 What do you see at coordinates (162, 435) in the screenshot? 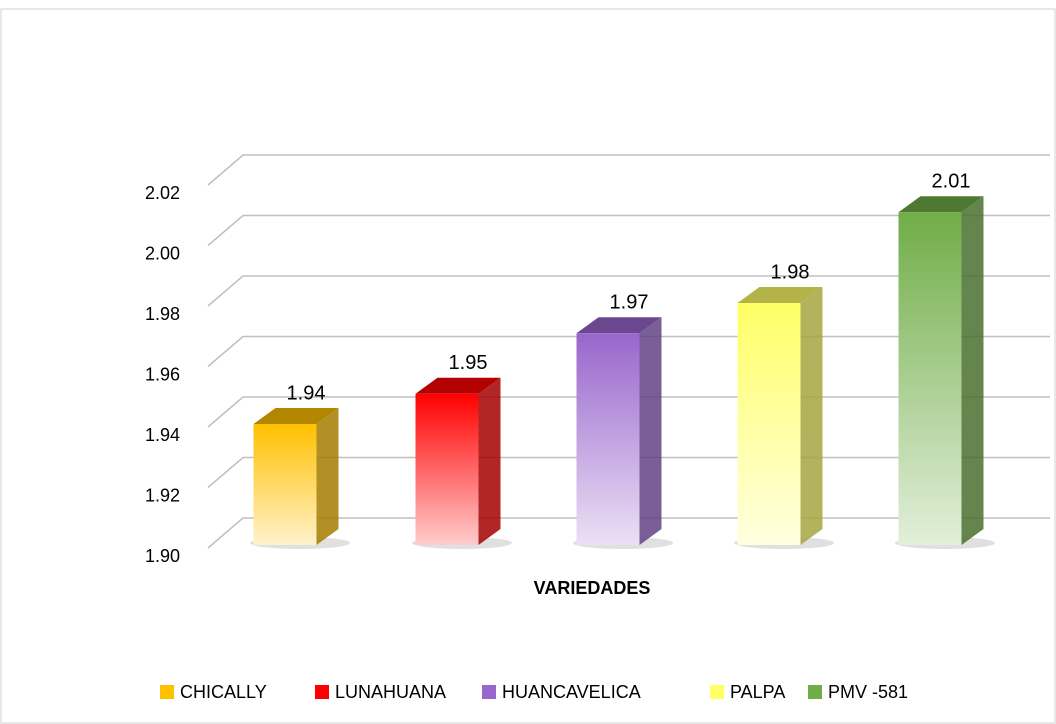
I see `y-tick-label: 1.94` at bounding box center [162, 435].